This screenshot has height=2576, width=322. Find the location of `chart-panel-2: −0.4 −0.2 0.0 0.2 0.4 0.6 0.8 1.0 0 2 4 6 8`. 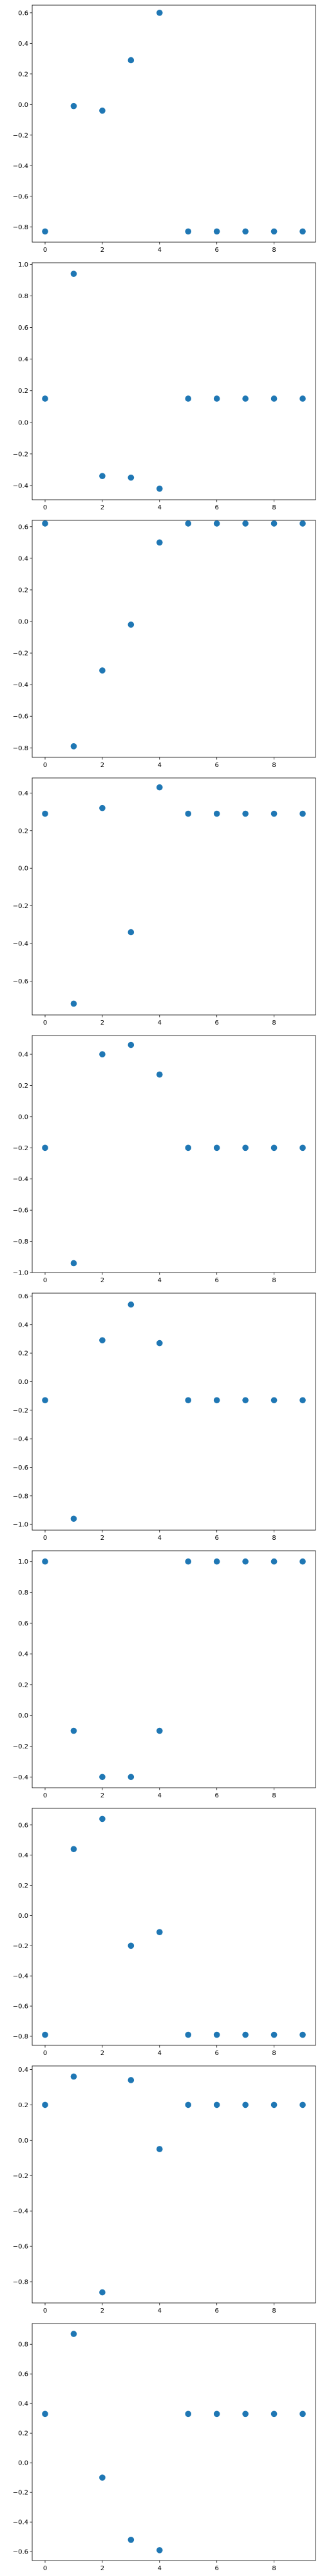

chart-panel-2: −0.4 −0.2 0.0 0.2 0.4 0.6 0.8 1.0 0 2 4 6 8 is located at coordinates (164, 386).